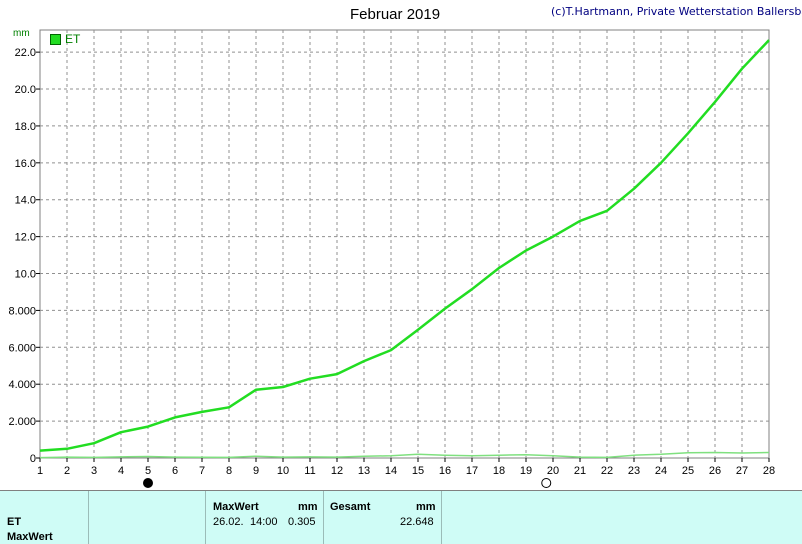 The width and height of the screenshot is (802, 544). Describe the element at coordinates (25, 53) in the screenshot. I see `y-tick-label: 22.0` at that location.